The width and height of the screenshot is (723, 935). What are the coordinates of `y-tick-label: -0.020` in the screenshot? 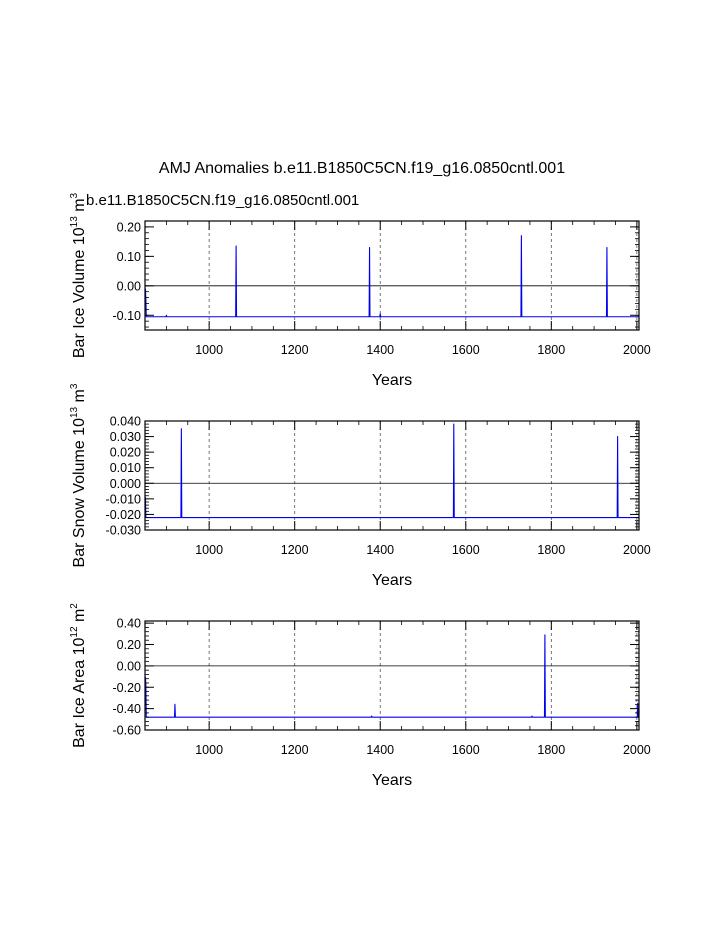 It's located at (123, 515).